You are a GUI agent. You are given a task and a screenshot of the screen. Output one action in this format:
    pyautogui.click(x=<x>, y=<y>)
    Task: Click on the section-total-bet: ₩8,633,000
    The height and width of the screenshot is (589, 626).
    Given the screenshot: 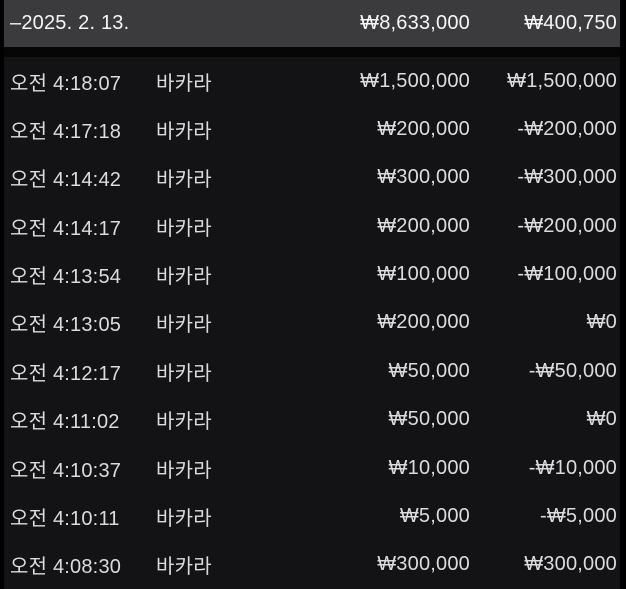 What is the action you would take?
    pyautogui.click(x=415, y=23)
    